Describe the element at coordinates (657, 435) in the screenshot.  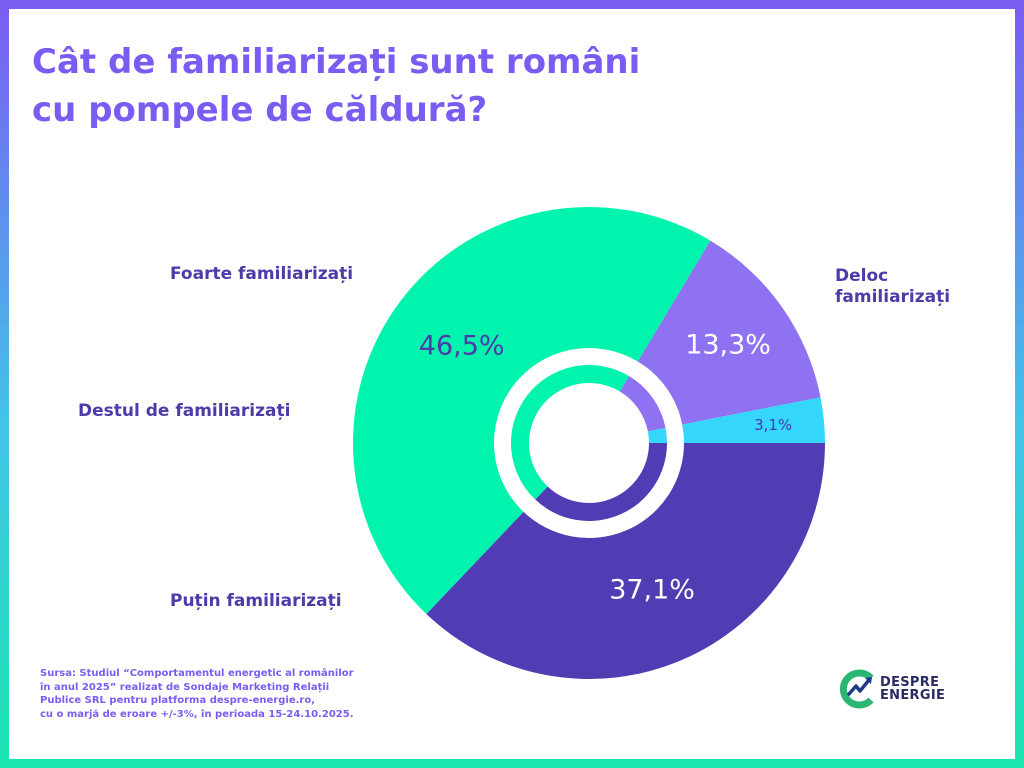
I see `inner-ring-foarte-familiarizati` at that location.